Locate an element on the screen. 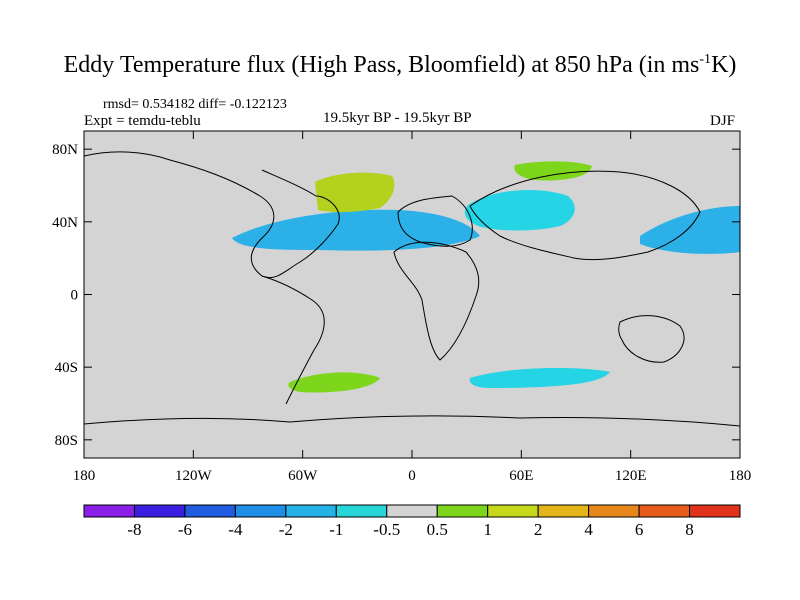  lon-label: 120W is located at coordinates (194, 476).